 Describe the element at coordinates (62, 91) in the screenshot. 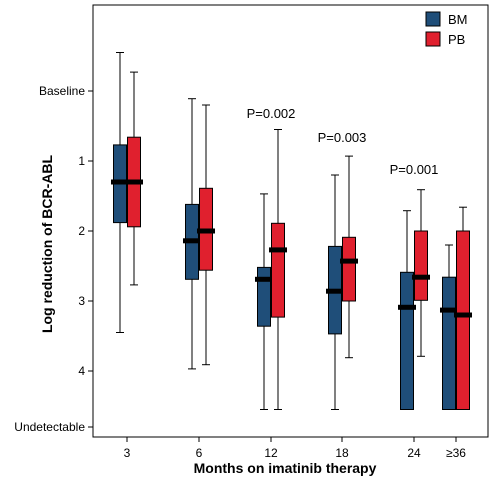

I see `y-tick-label: Baseline` at that location.